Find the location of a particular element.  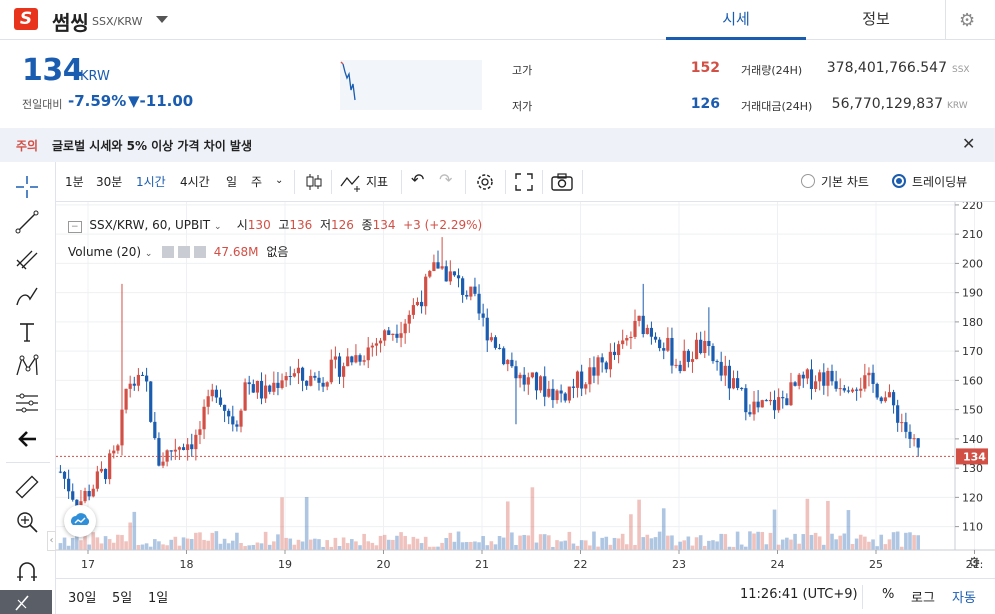

percent-toggle: % is located at coordinates (888, 594).